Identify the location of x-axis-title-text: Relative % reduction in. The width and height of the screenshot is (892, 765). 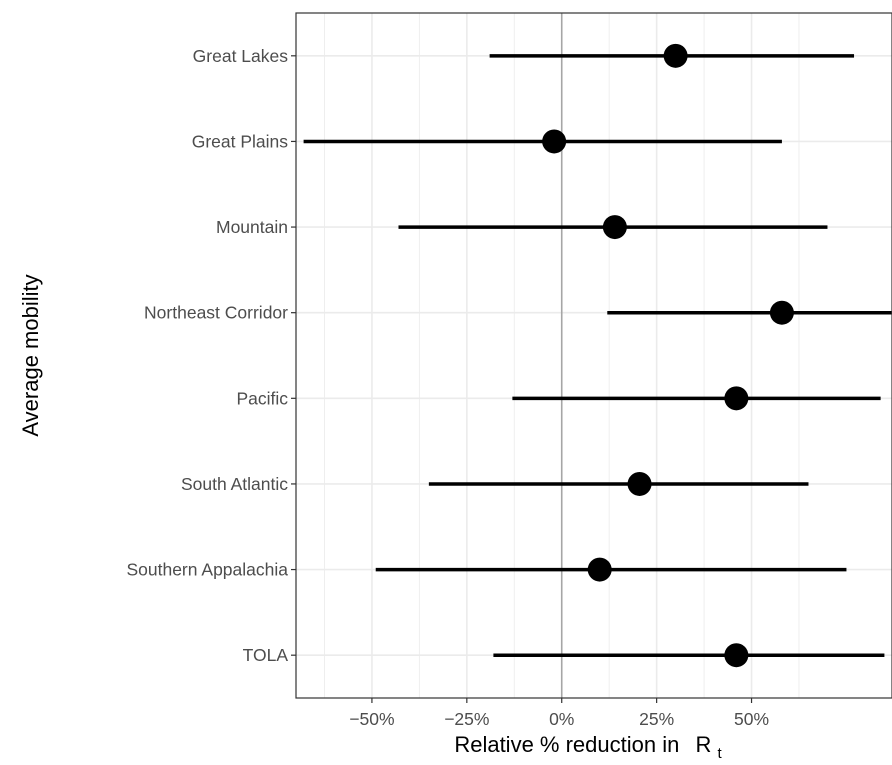
(566, 744).